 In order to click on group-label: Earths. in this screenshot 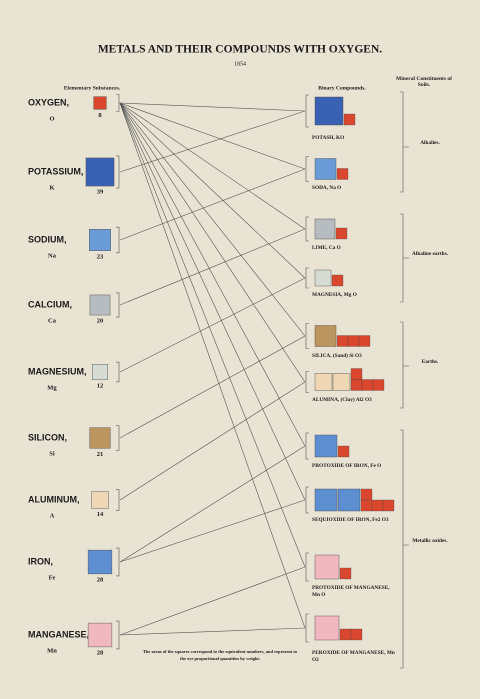, I will do `click(430, 362)`.